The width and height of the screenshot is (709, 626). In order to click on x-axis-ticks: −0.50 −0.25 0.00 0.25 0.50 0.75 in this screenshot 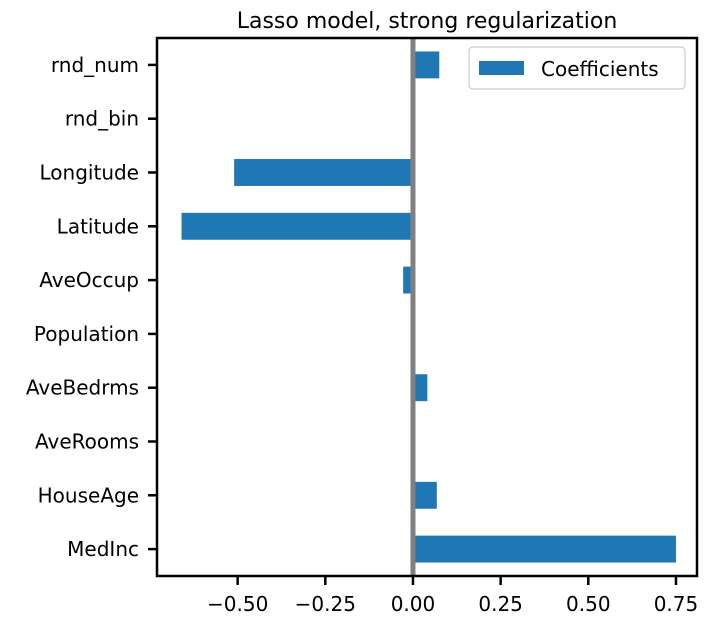, I will do `click(452, 596)`.